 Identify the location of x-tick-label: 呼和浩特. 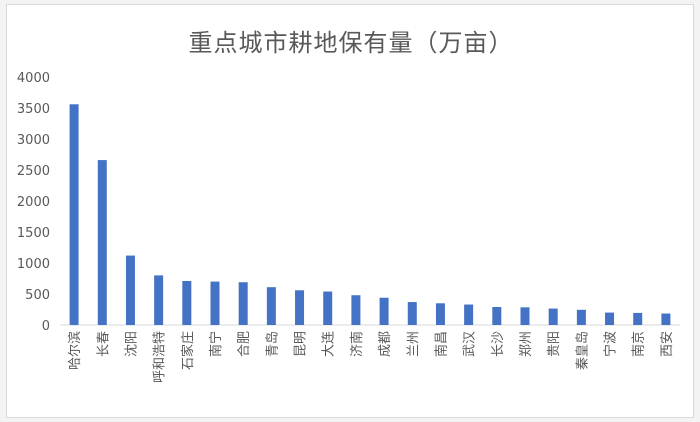
(160, 357).